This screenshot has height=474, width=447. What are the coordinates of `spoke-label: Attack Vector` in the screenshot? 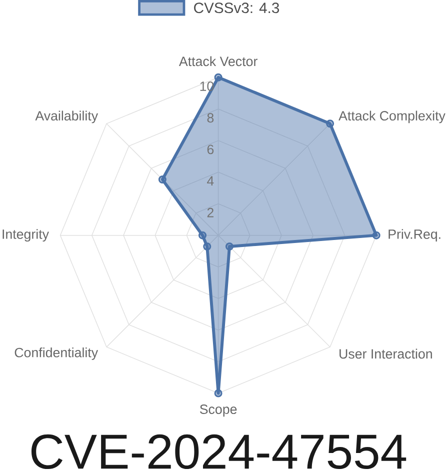 It's located at (218, 61).